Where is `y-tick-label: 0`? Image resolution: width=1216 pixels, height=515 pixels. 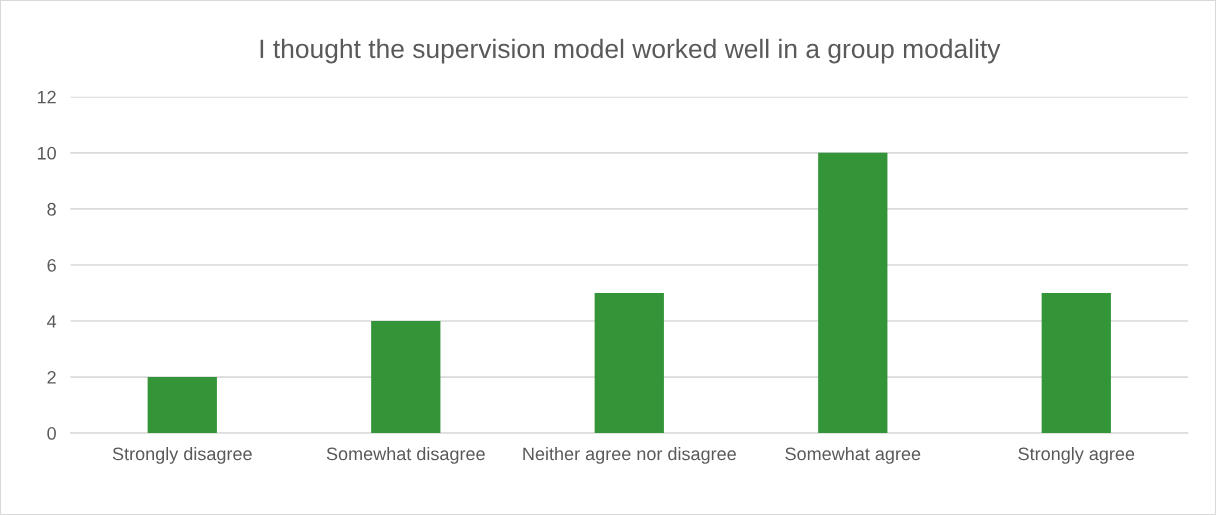 y-tick-label: 0 is located at coordinates (51, 433).